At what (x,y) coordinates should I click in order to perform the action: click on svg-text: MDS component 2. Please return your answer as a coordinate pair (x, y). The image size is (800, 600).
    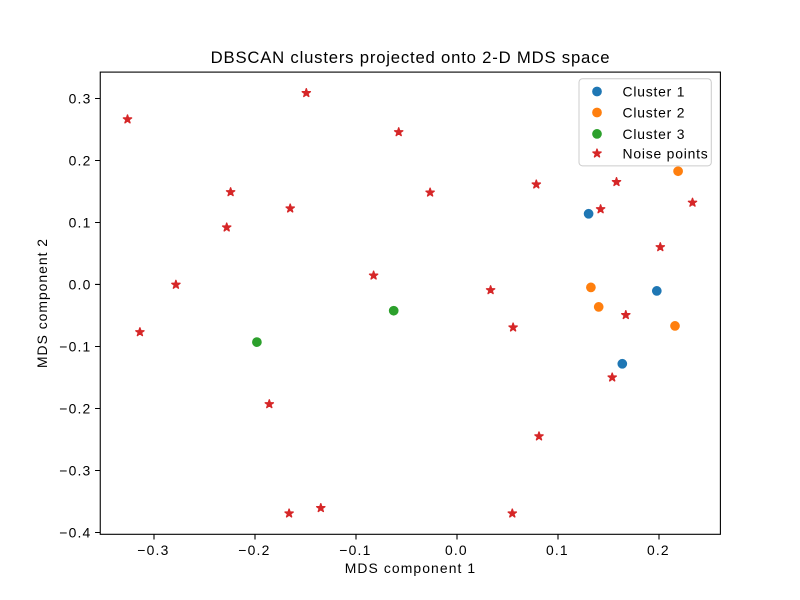
    Looking at the image, I should click on (42, 303).